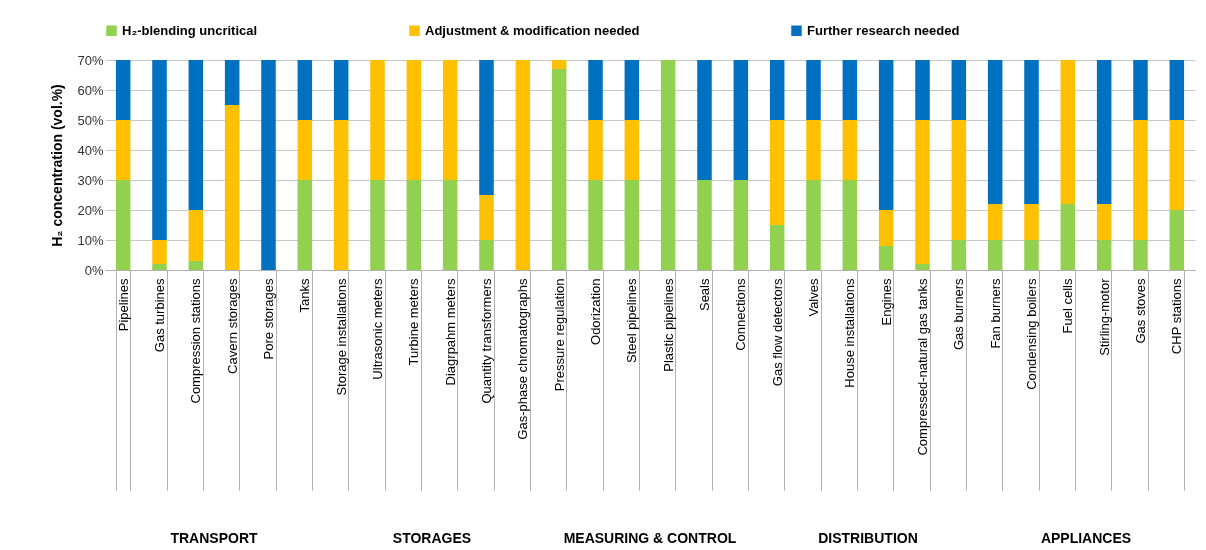 The width and height of the screenshot is (1206, 550). Describe the element at coordinates (1086, 538) in the screenshot. I see `text: APPLIANCES` at that location.